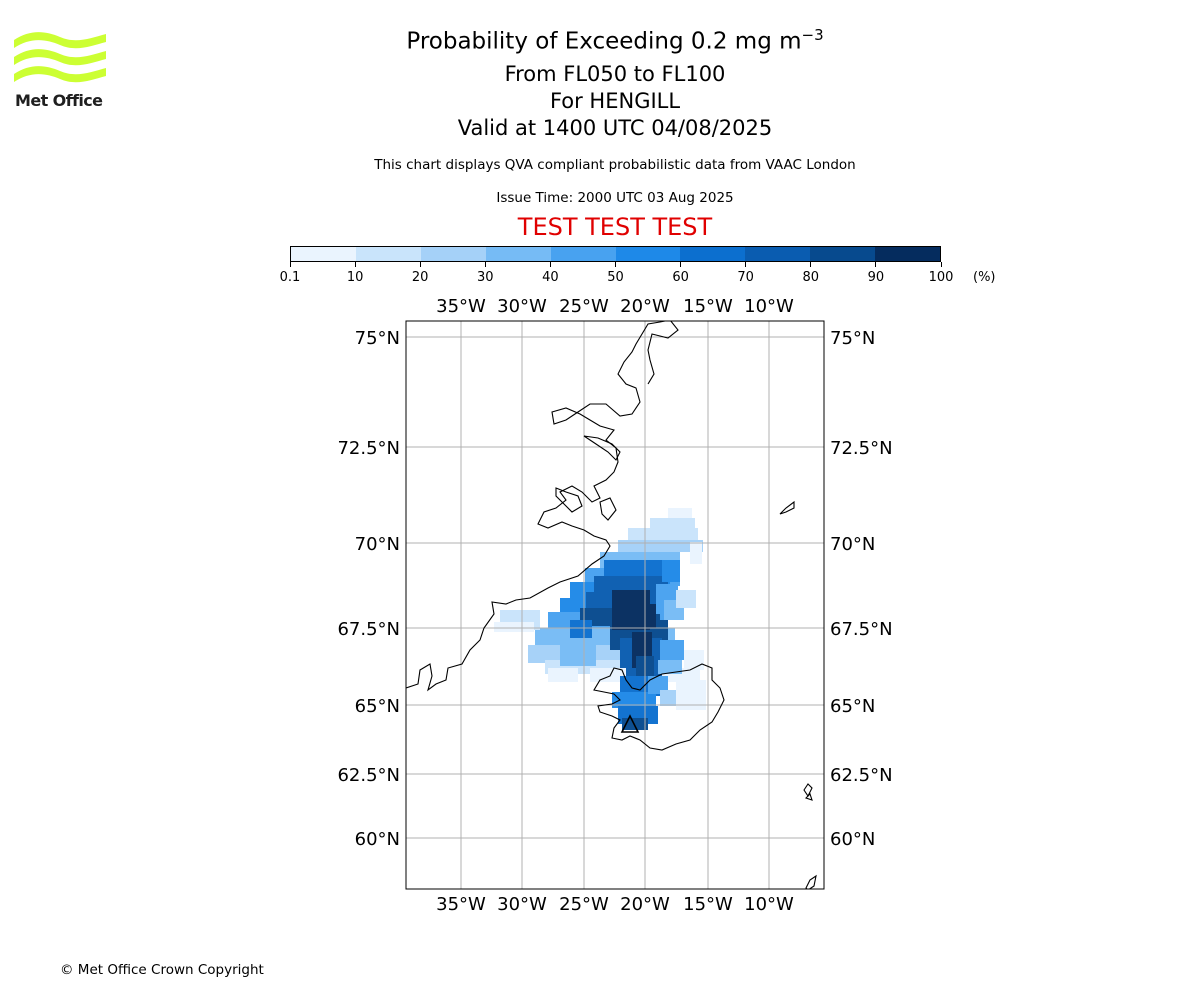 This screenshot has width=1200, height=1000. Describe the element at coordinates (600, 619) in the screenshot. I see `probability-field` at that location.